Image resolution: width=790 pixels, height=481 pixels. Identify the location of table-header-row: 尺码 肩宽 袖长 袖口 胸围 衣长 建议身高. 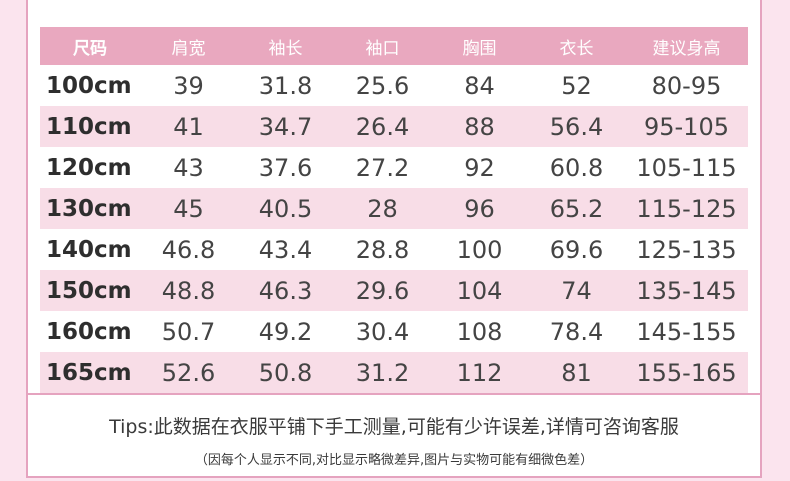
(394, 46).